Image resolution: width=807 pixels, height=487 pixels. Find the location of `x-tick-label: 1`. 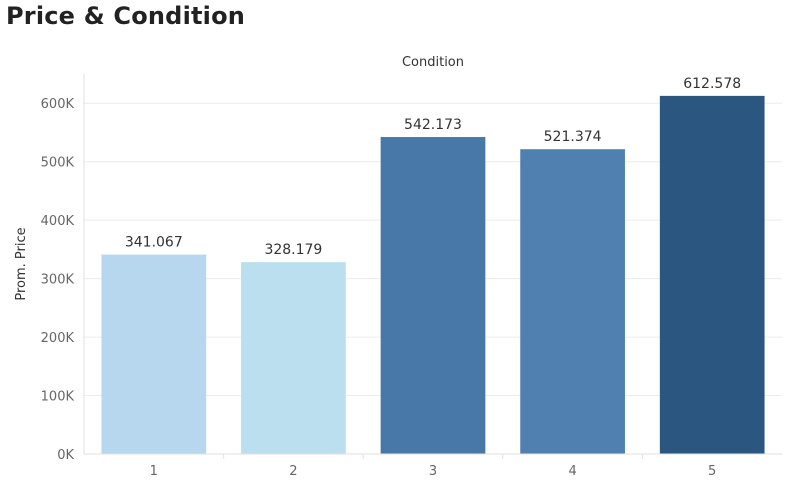

x-tick-label: 1 is located at coordinates (154, 471).